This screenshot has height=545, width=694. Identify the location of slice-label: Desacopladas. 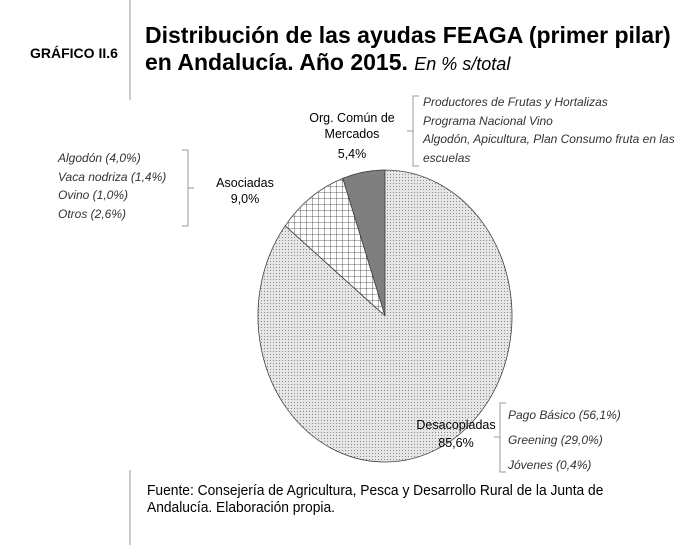
(456, 425).